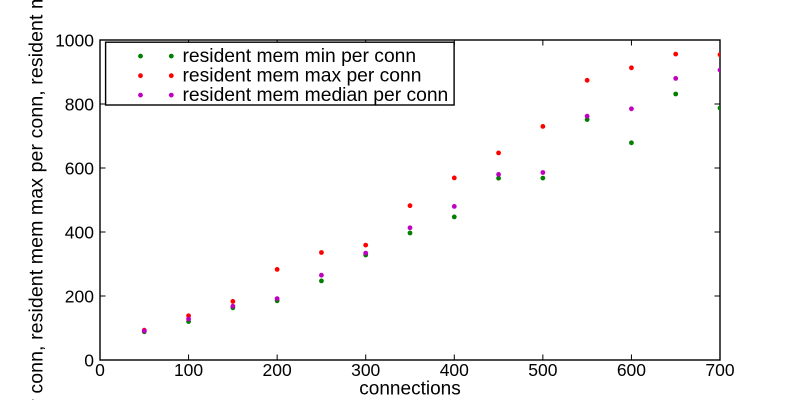  I want to click on svg-text: resident mem median per conn, so click(316, 95).